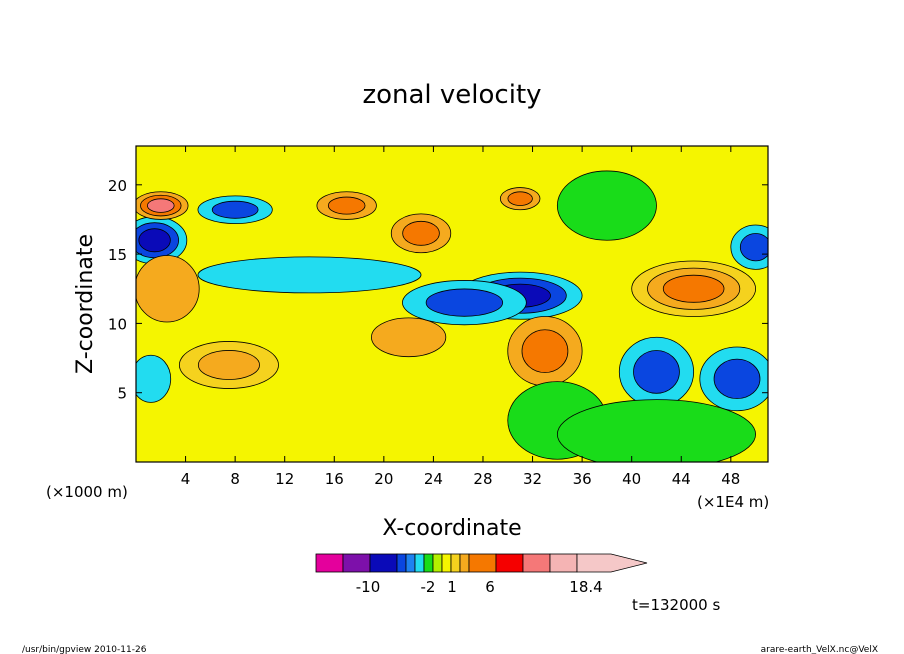  Describe the element at coordinates (631, 479) in the screenshot. I see `x-tick-label: 40` at that location.